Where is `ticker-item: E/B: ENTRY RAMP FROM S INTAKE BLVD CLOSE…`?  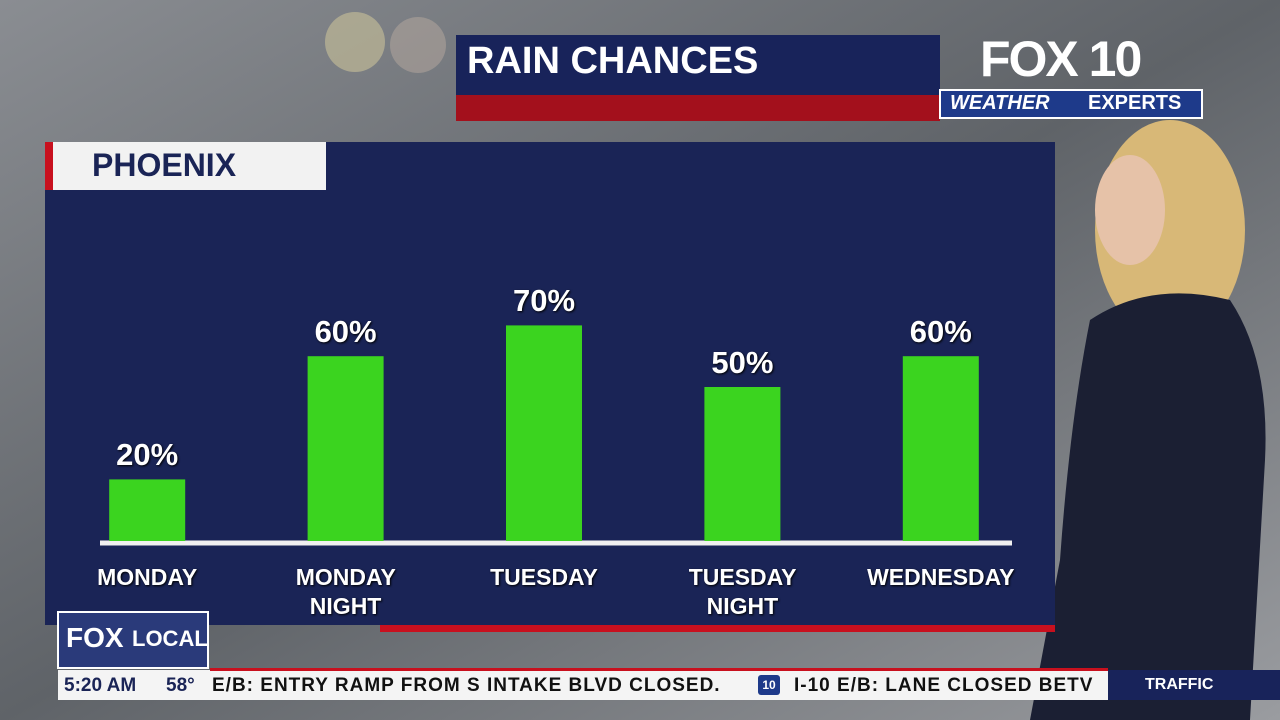 ticker-item: E/B: ENTRY RAMP FROM S INTAKE BLVD CLOSE… is located at coordinates (466, 685).